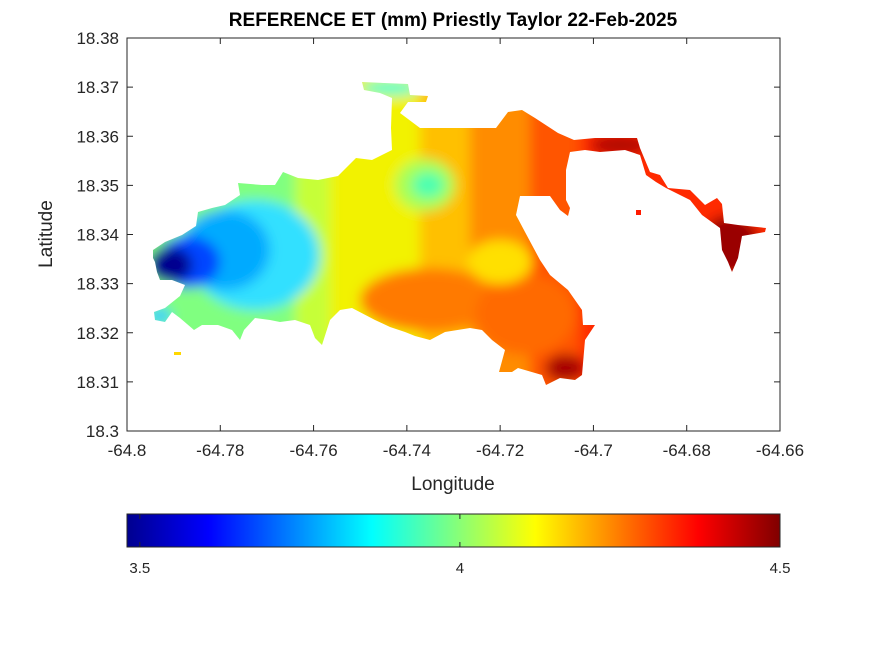 The image size is (875, 656). Describe the element at coordinates (139, 568) in the screenshot. I see `colorbar-tick-label: 3.5` at that location.